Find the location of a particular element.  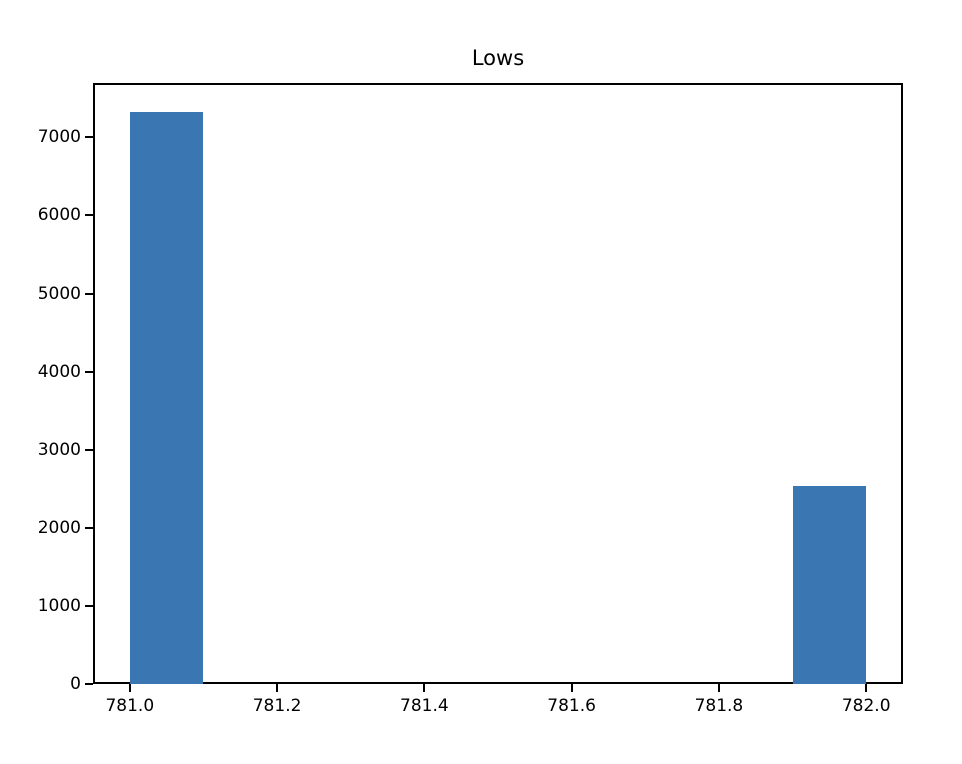

x-tick-label: 781.6 is located at coordinates (571, 706).